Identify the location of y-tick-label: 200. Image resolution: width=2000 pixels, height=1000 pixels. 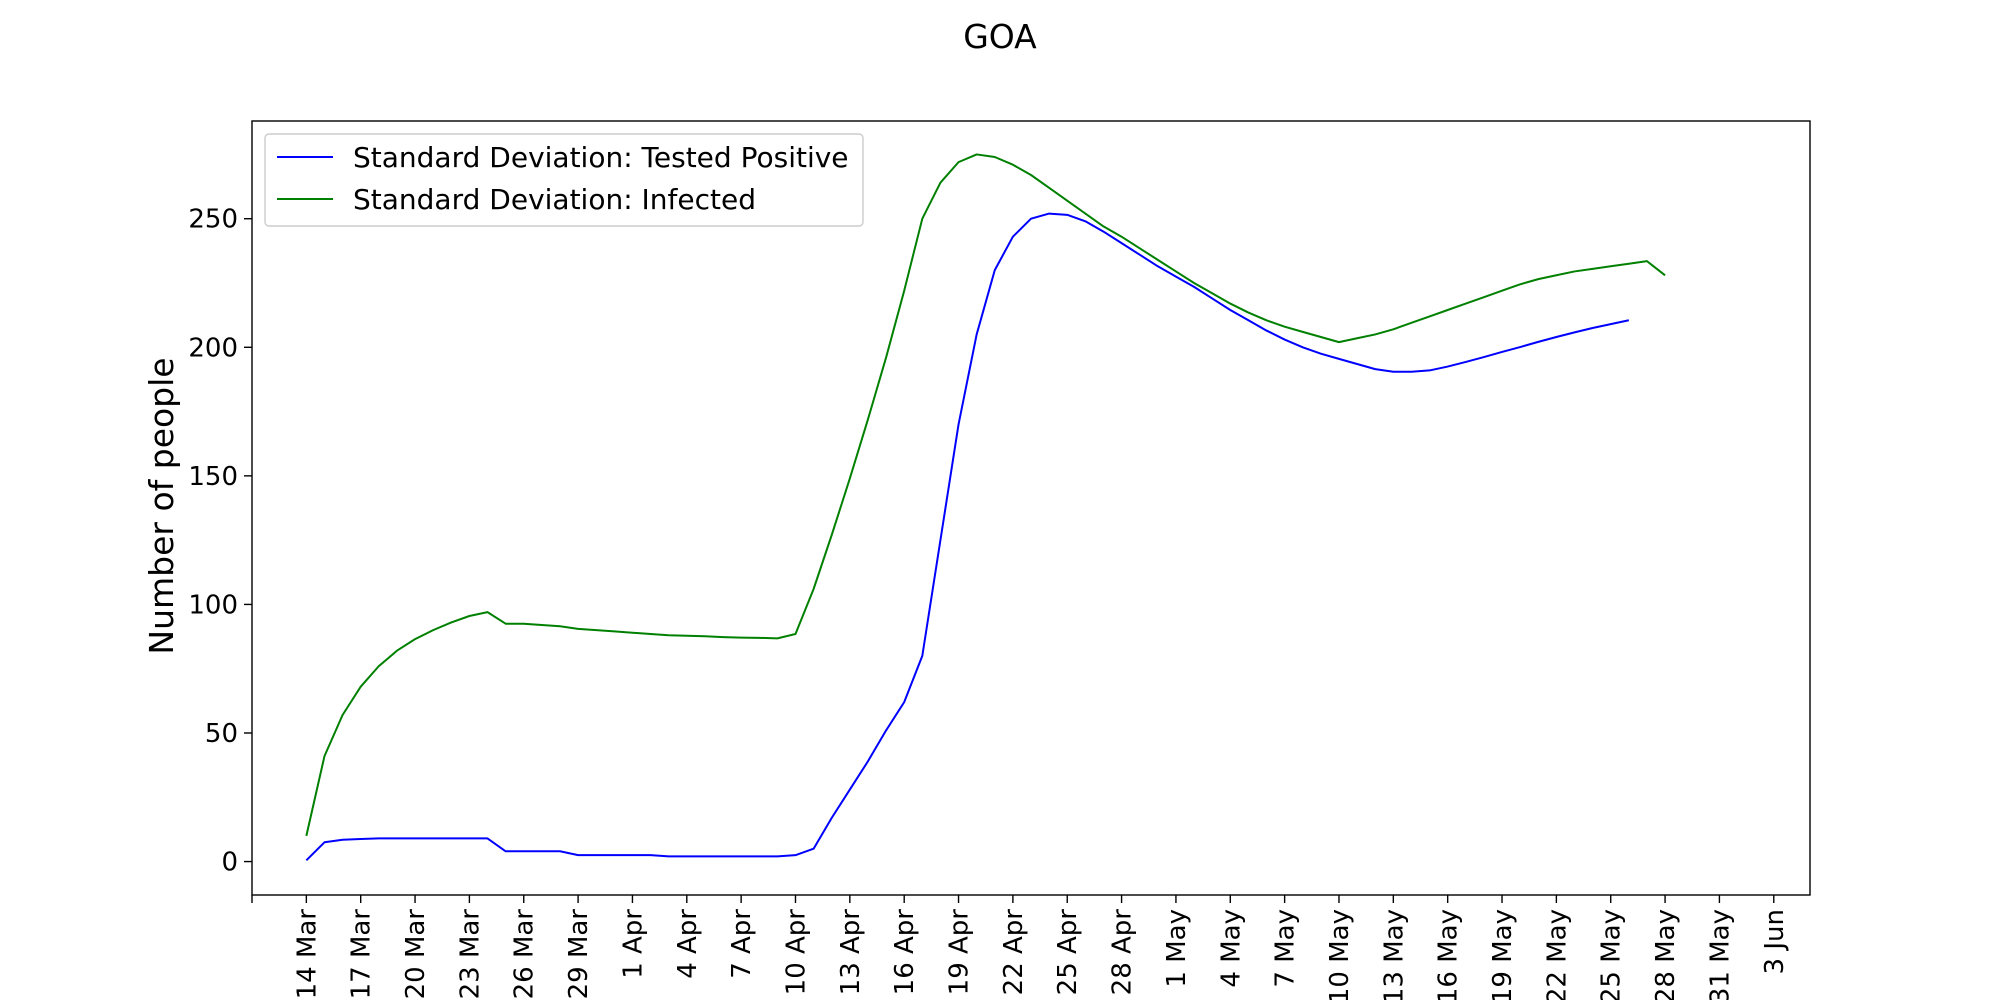
(213, 348).